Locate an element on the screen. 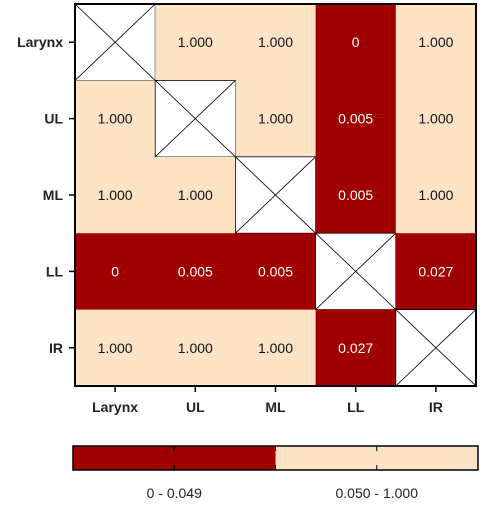  column-label: LL is located at coordinates (356, 407).